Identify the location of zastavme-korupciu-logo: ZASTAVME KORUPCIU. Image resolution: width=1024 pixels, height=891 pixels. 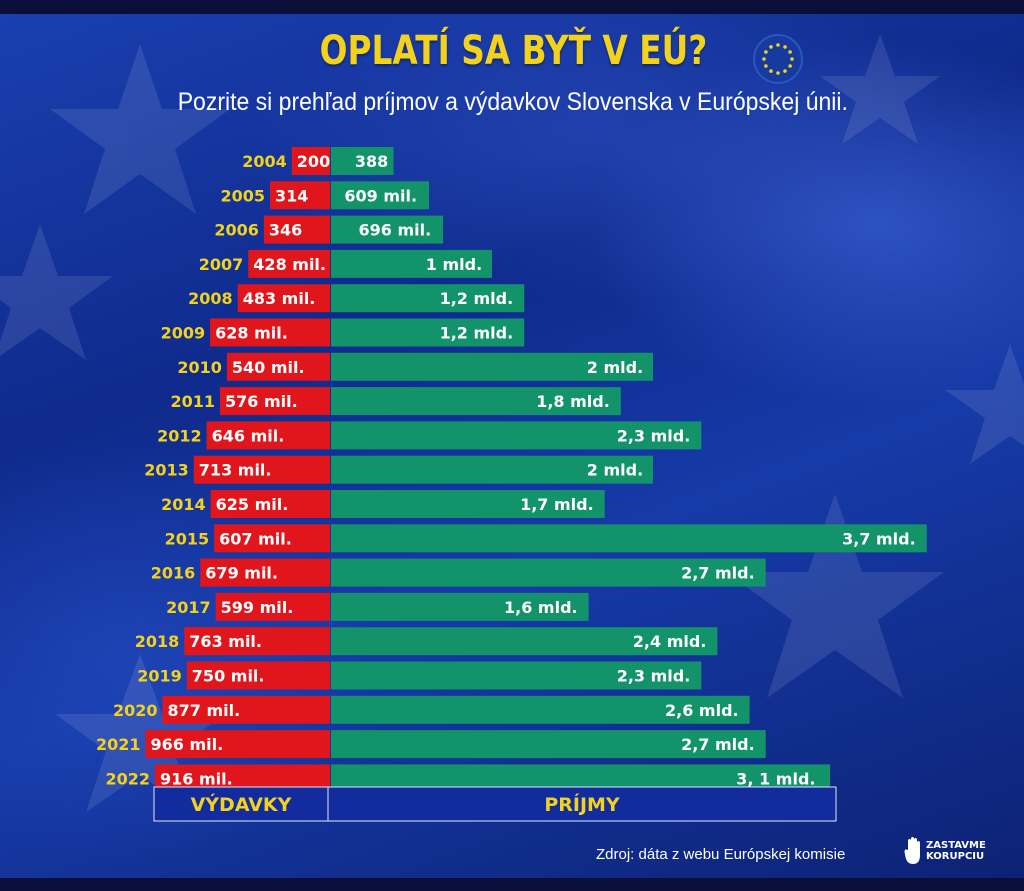
(954, 854).